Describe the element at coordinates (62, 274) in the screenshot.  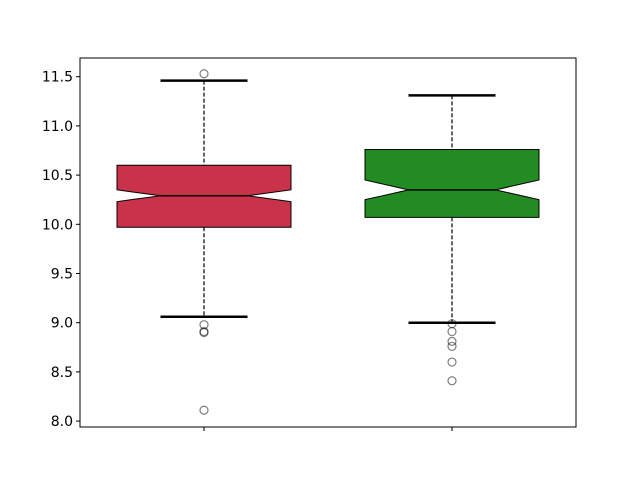
I see `y-tick-label: 9.5` at that location.